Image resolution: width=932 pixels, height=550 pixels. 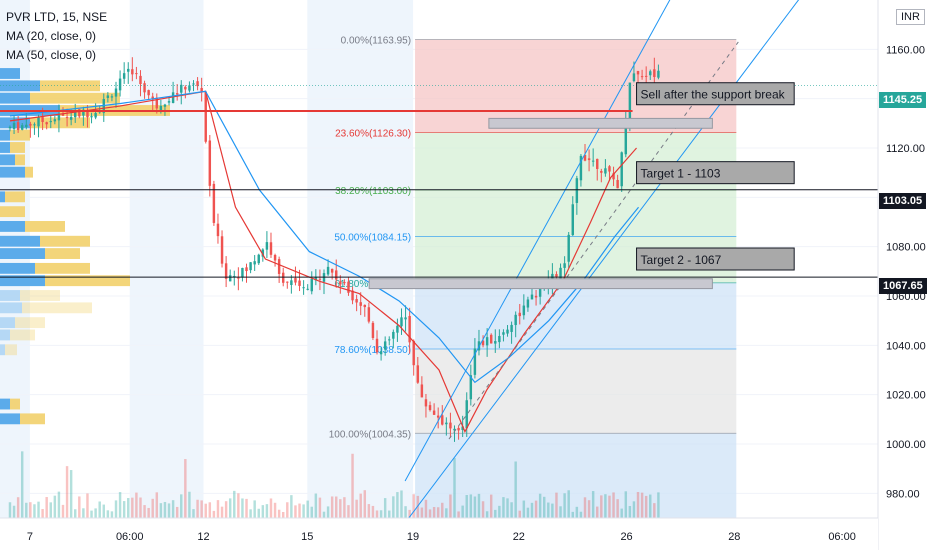 I want to click on fib-zone, so click(x=576, y=316).